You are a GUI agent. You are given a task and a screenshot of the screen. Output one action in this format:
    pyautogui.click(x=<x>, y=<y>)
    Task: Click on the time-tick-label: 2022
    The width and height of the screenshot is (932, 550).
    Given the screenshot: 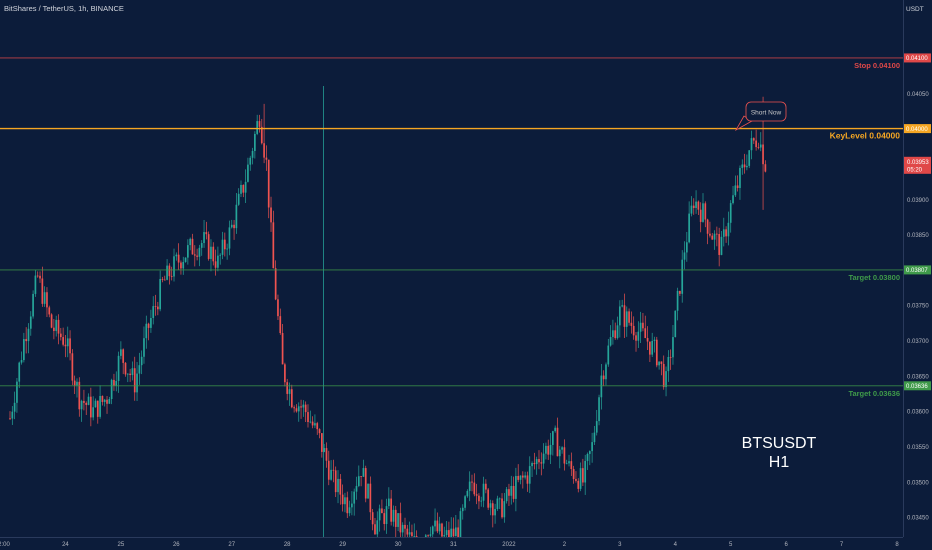 What is the action you would take?
    pyautogui.click(x=509, y=545)
    